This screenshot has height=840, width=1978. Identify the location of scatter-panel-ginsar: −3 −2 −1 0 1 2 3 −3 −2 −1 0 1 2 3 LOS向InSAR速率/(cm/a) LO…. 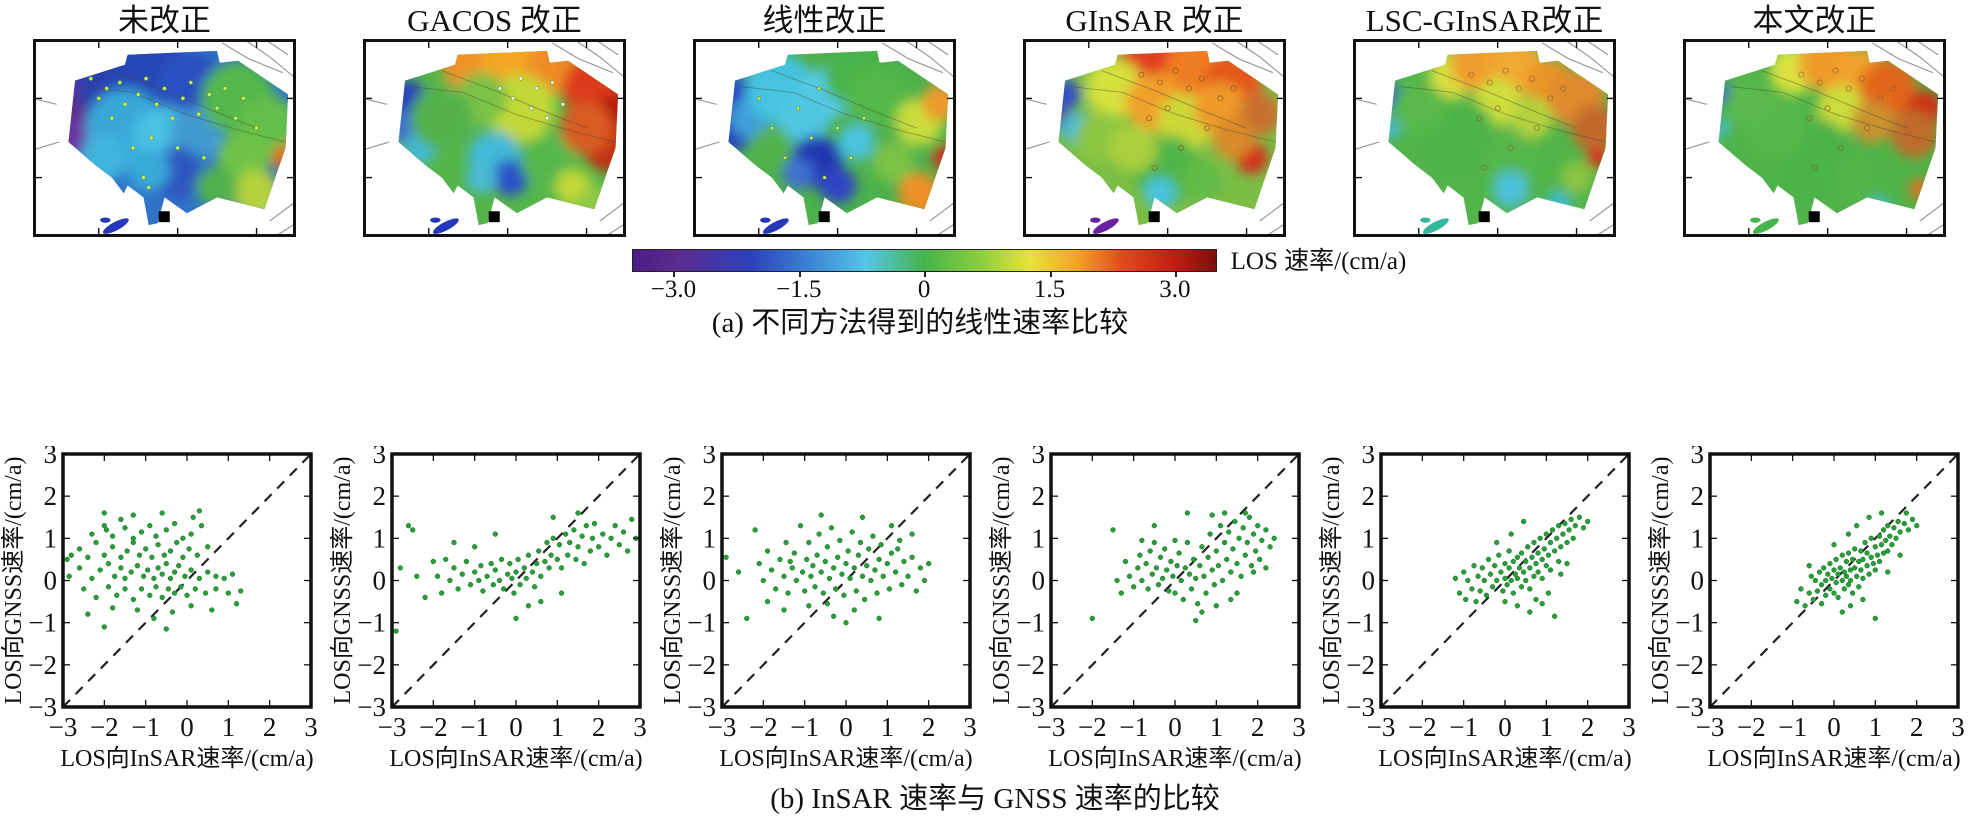
(1153, 605).